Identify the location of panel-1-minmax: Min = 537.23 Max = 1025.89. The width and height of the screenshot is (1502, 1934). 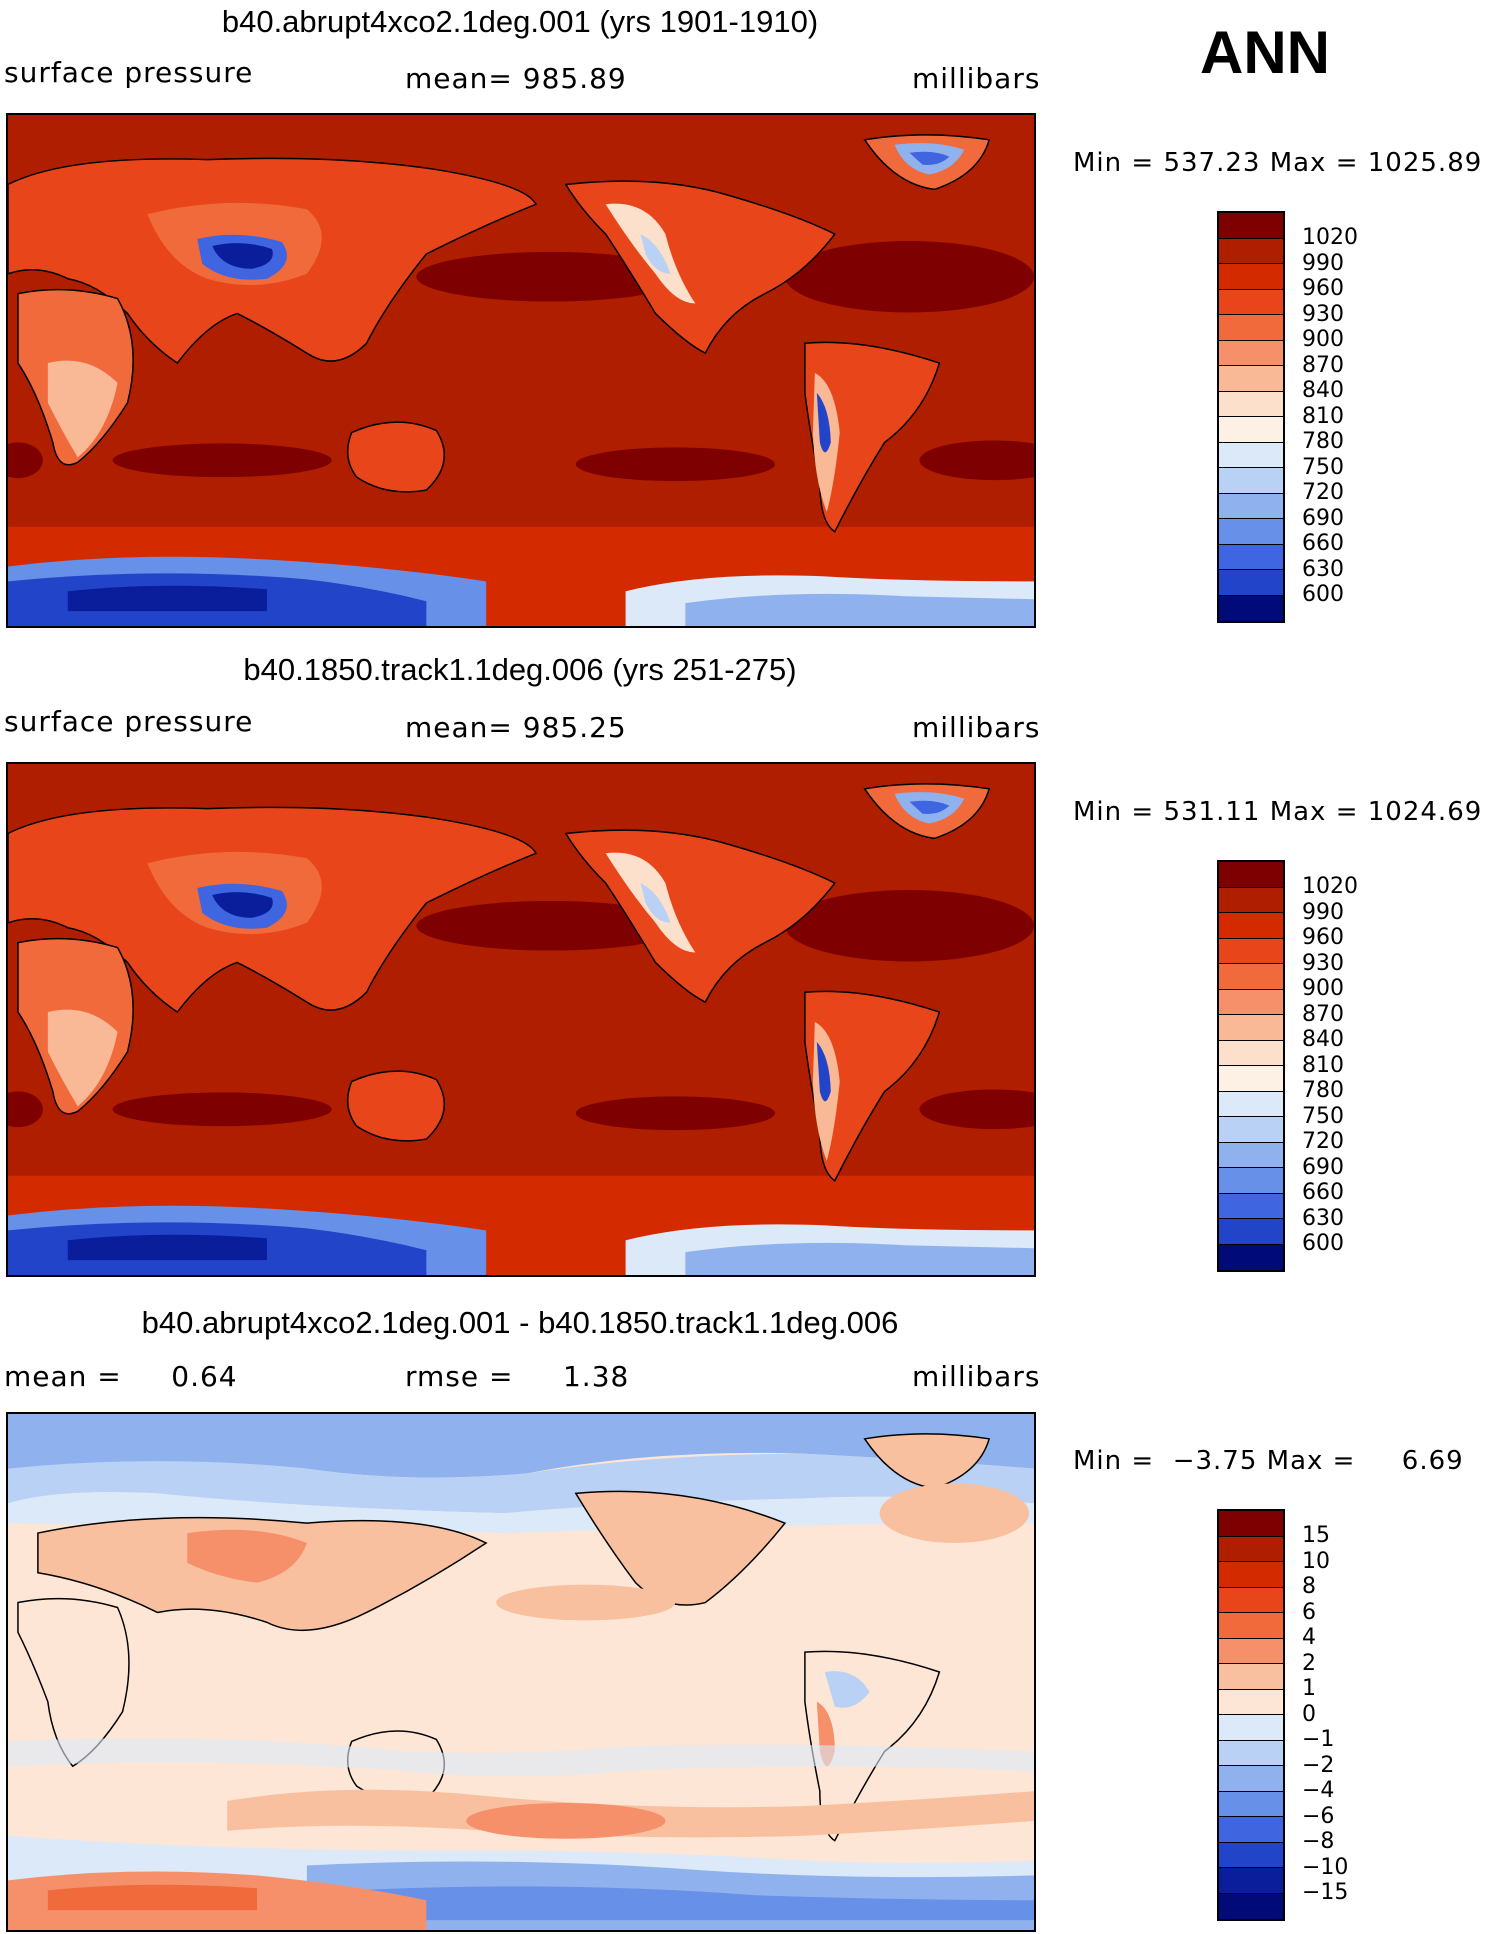
(1278, 163).